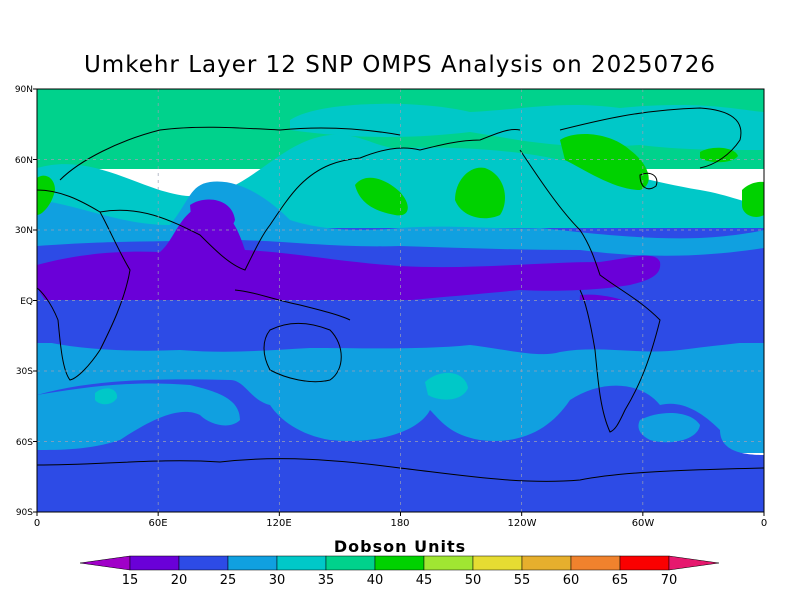 The image size is (800, 600). What do you see at coordinates (669, 580) in the screenshot?
I see `cbar-label-70: 70` at bounding box center [669, 580].